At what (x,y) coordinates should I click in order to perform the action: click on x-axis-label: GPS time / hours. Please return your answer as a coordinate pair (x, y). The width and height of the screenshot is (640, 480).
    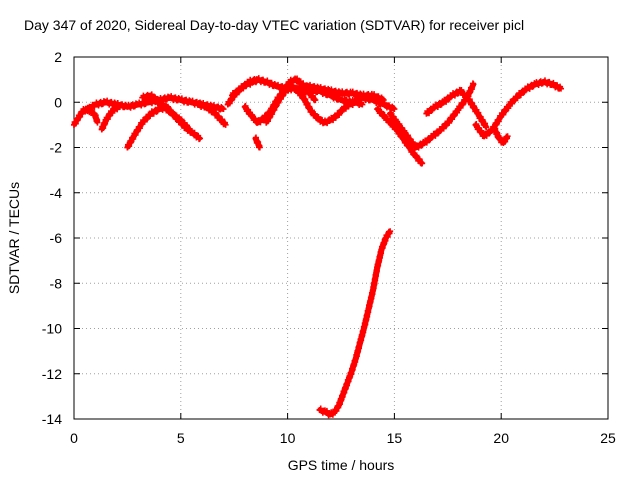
    Looking at the image, I should click on (341, 465).